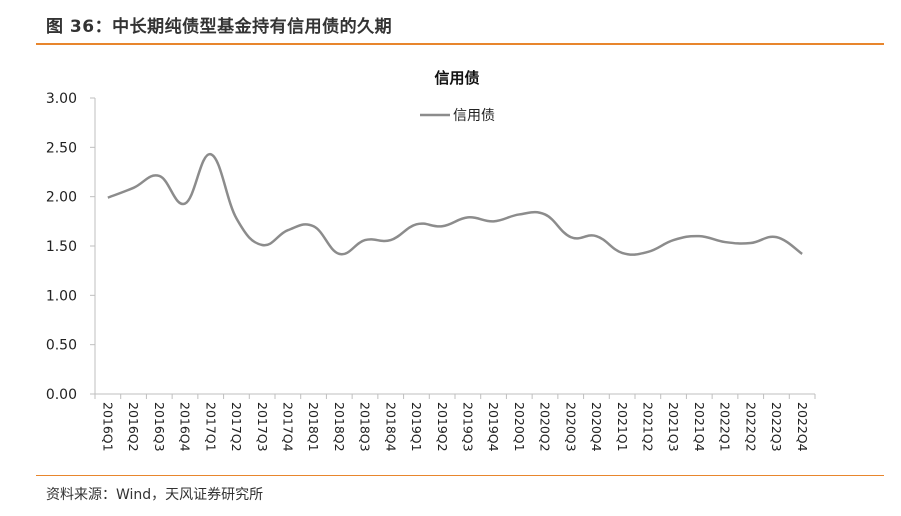 This screenshot has width=901, height=516. I want to click on y-tick-label: 2.00, so click(61, 198).